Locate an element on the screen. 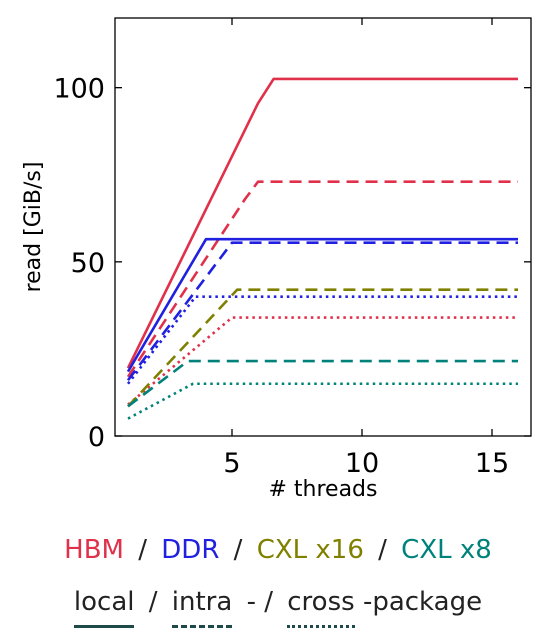 The width and height of the screenshot is (556, 637). legend-placement: local / intra - / cross -package is located at coordinates (278, 604).